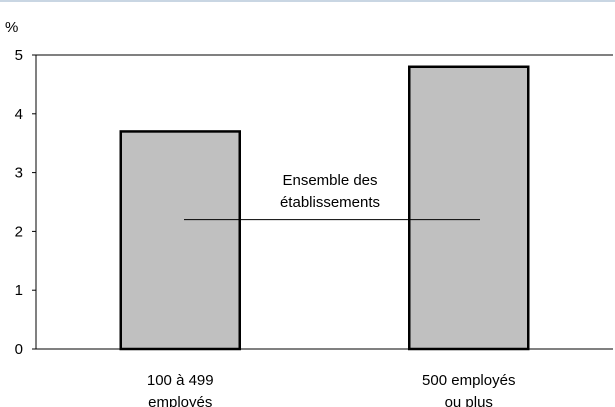  I want to click on y-tick-label: 4, so click(19, 114).